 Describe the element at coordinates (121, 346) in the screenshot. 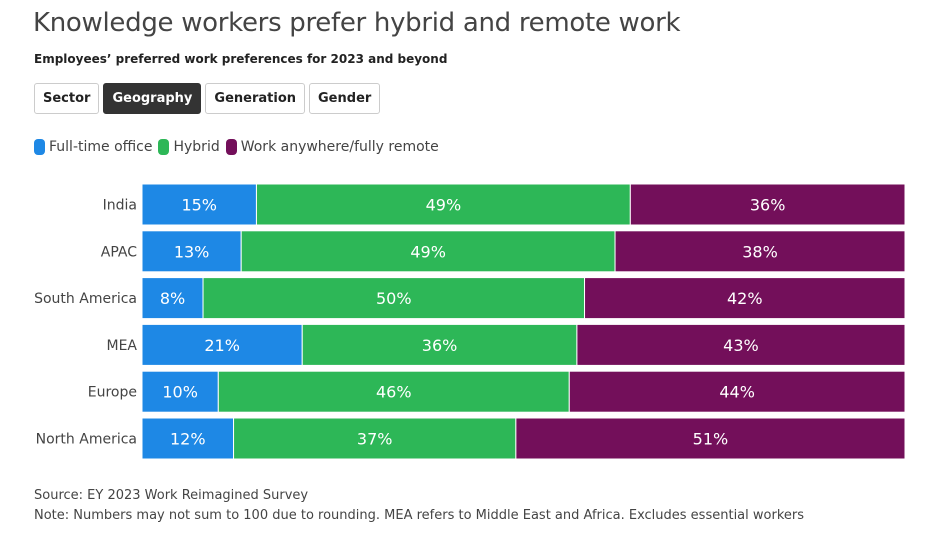

I see `category-label: MEA` at that location.